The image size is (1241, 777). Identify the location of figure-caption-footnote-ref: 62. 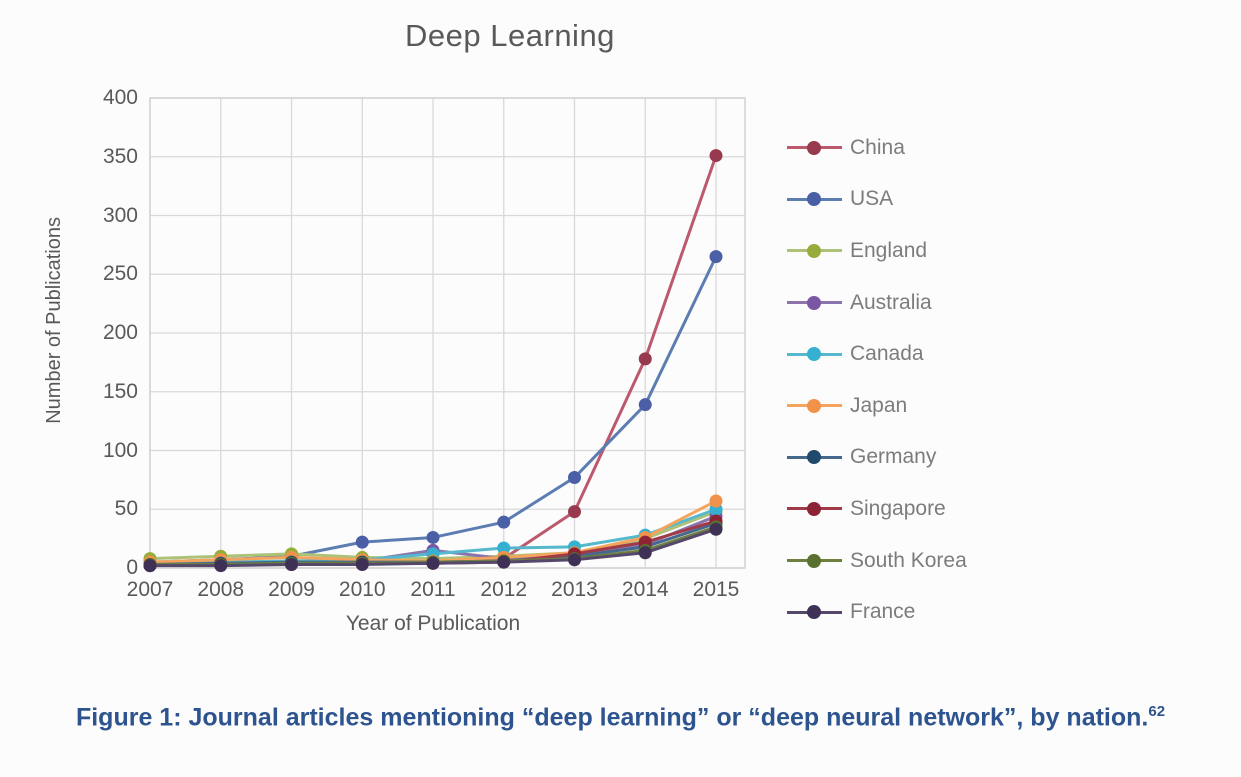
(1157, 711).